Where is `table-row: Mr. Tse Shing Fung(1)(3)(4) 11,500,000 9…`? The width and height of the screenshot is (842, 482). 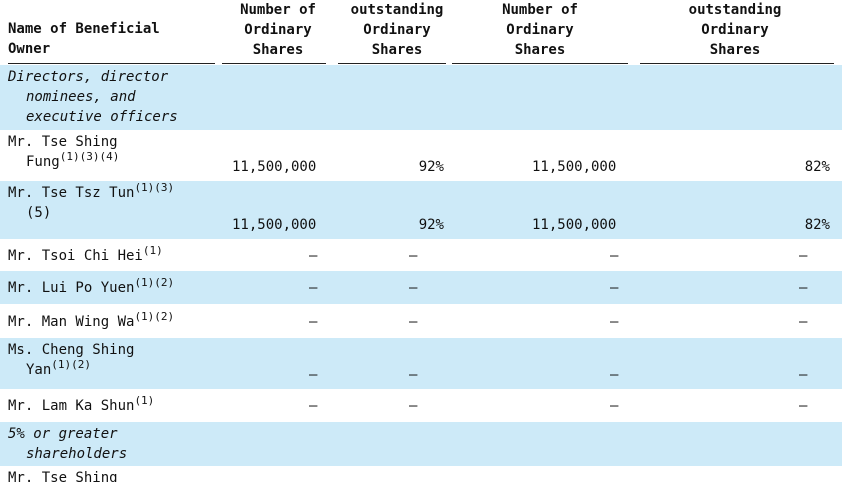
table-row: Mr. Tse Shing Fung(1)(3)(4) 11,500,000 9… is located at coordinates (421, 155).